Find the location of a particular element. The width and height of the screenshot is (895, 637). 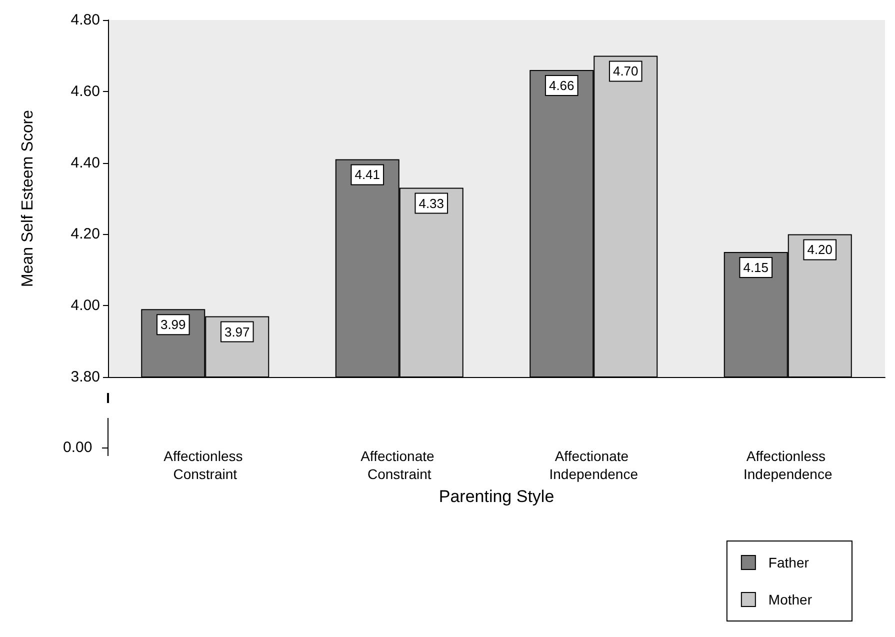

data-label: 3.97 is located at coordinates (237, 332).